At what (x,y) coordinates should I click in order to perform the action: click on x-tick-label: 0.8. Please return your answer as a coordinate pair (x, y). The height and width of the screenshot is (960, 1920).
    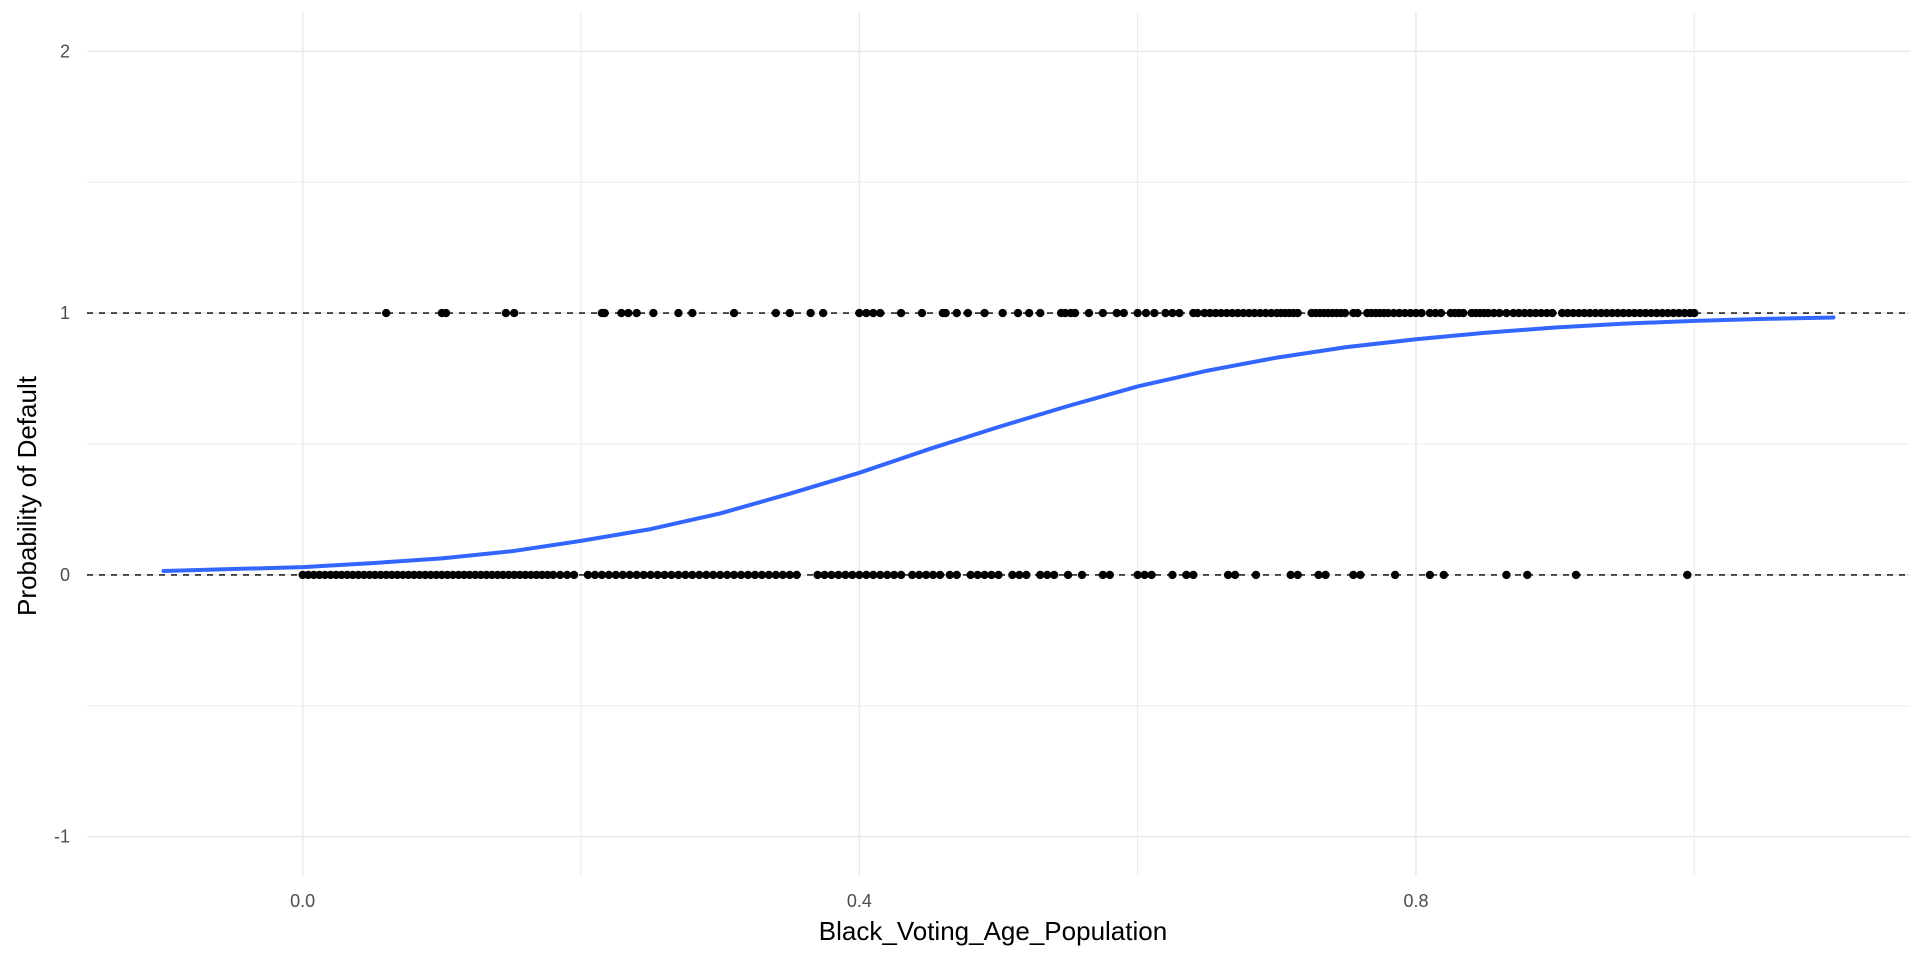
    Looking at the image, I should click on (1415, 901).